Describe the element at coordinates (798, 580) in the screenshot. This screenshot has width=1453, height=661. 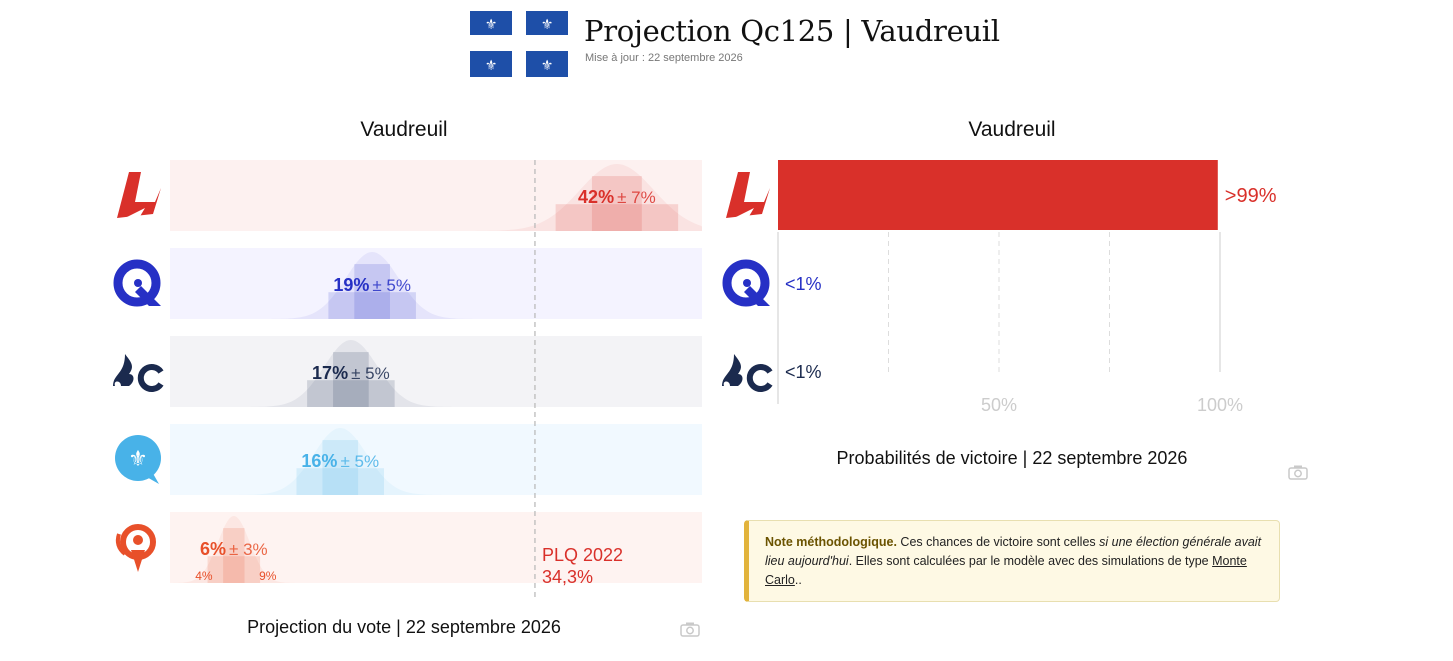
I see `note-text: ..` at that location.